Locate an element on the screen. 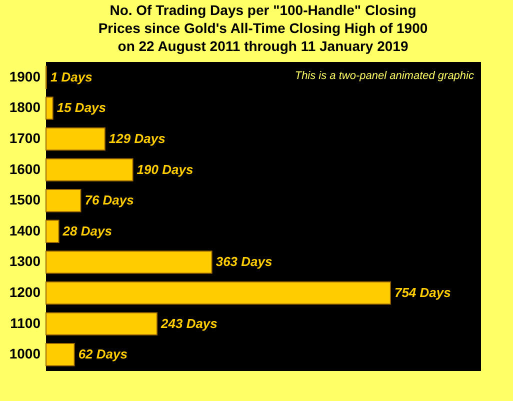 This screenshot has width=513, height=401. data-label: 243 Days is located at coordinates (189, 323).